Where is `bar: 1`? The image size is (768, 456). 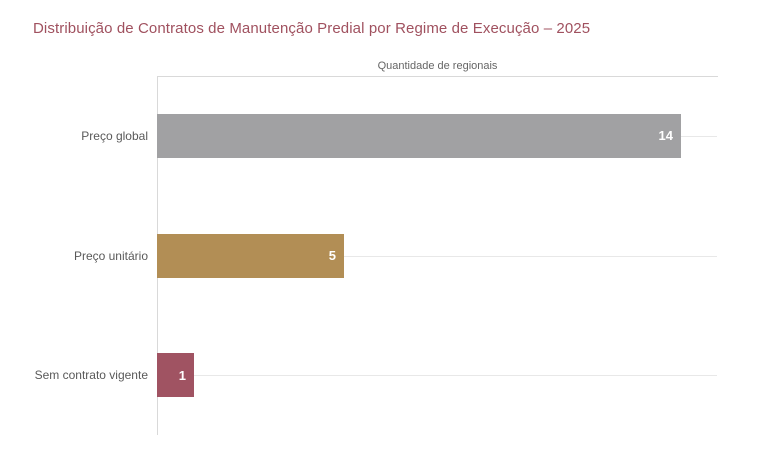
bar: 1 is located at coordinates (175, 375).